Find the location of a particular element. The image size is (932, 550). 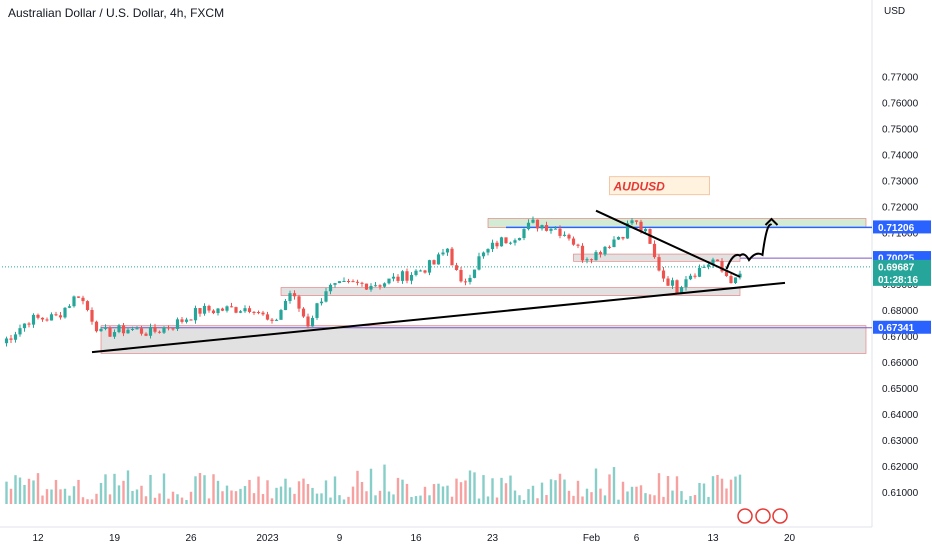

y-tick-label: 0.65000 is located at coordinates (900, 389).